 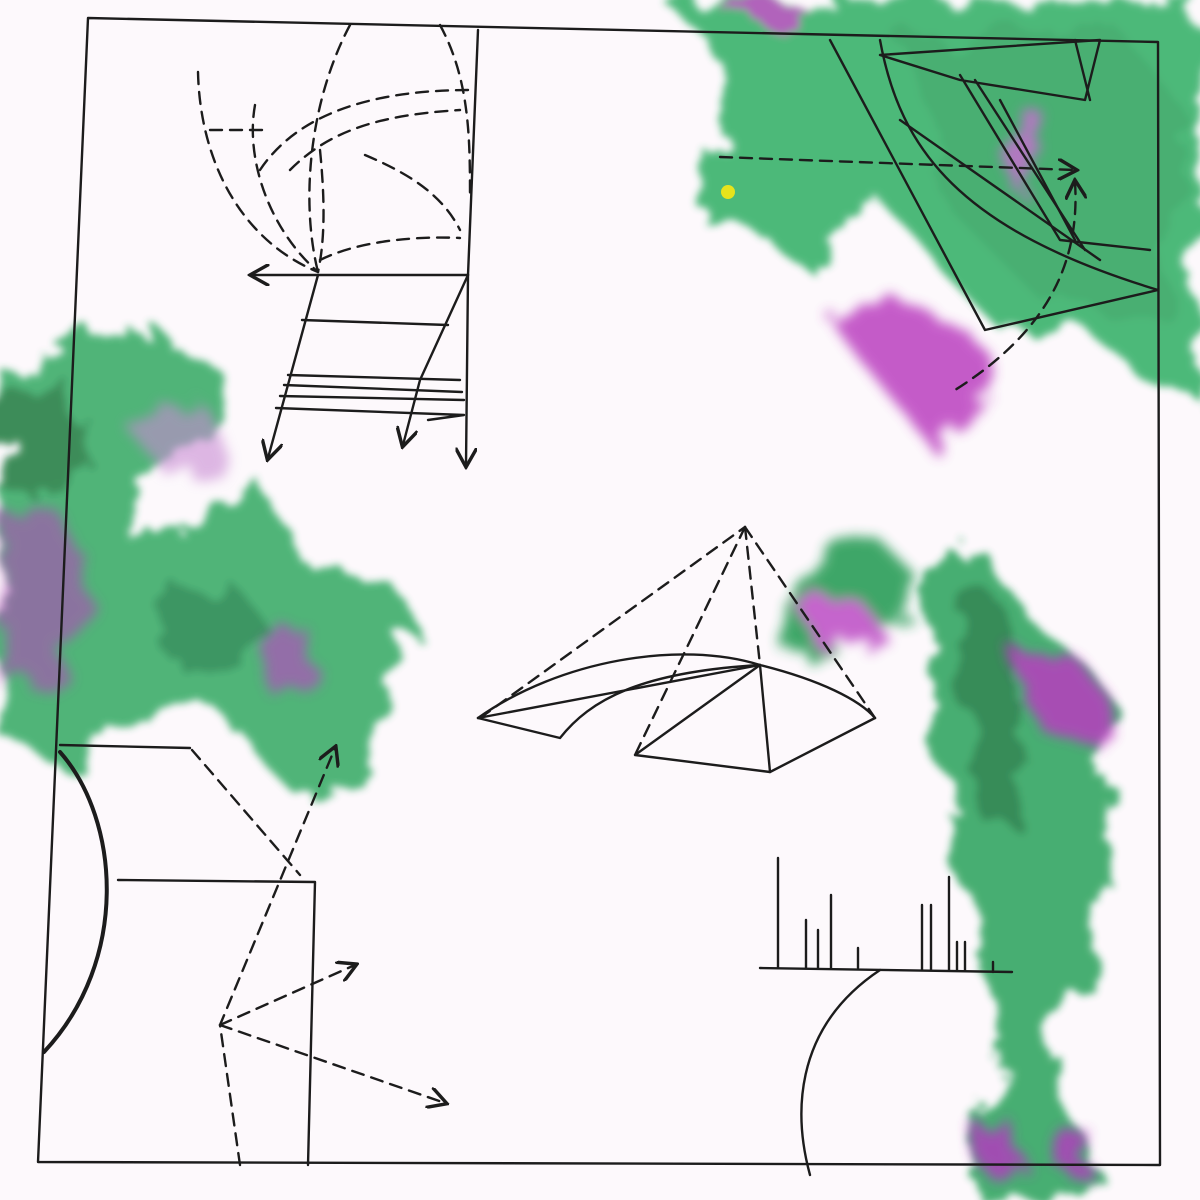 I want to click on magenta-wash-left, so click(x=160, y=547).